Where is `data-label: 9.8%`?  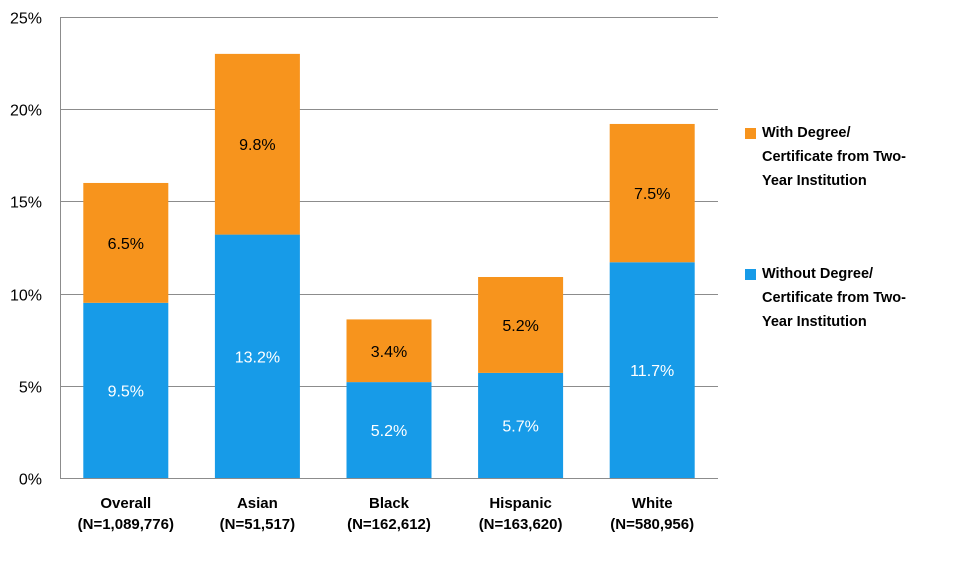 data-label: 9.8% is located at coordinates (257, 145).